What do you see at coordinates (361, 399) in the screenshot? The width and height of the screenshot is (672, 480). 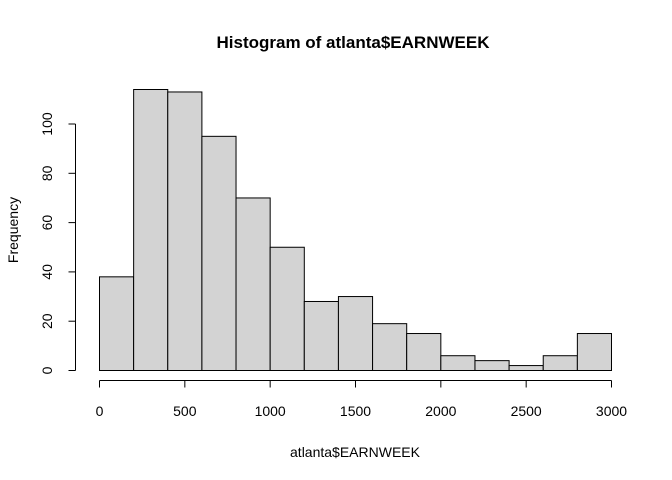 I see `x-axis: 0 500 1000 1500 2000 2500 3000` at bounding box center [361, 399].